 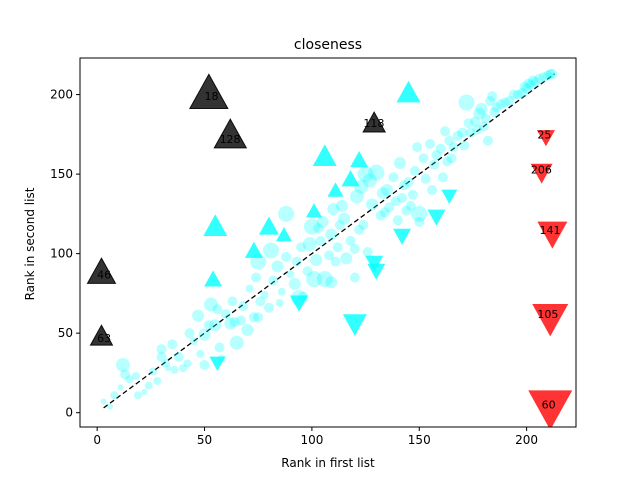 What do you see at coordinates (104, 274) in the screenshot?
I see `point-annotation: 46` at bounding box center [104, 274].